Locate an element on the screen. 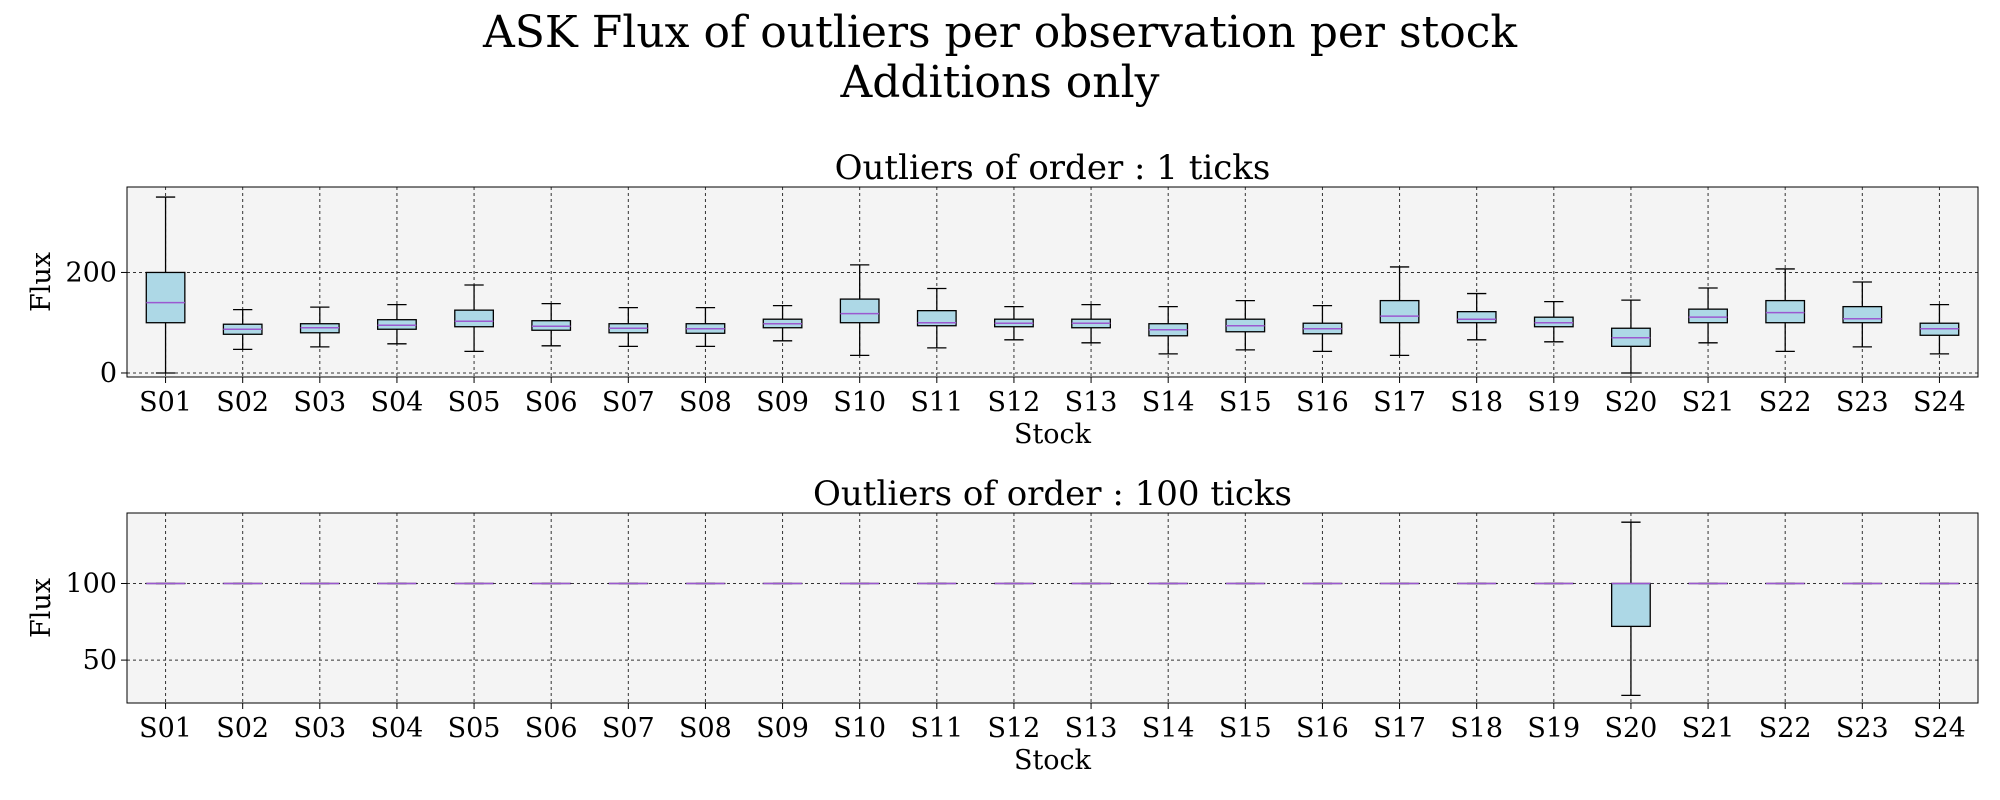  box-S07 is located at coordinates (628, 326).